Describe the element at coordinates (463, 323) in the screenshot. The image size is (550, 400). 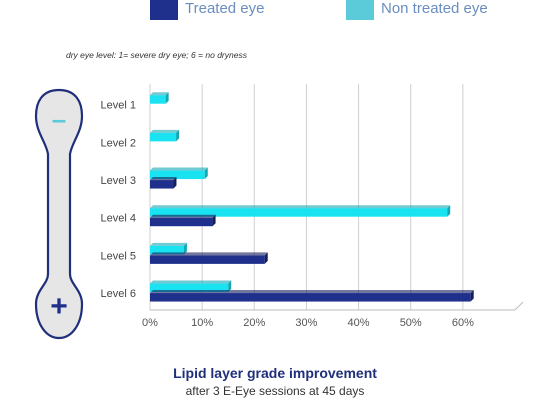
I see `x-tick-label: 60%` at that location.